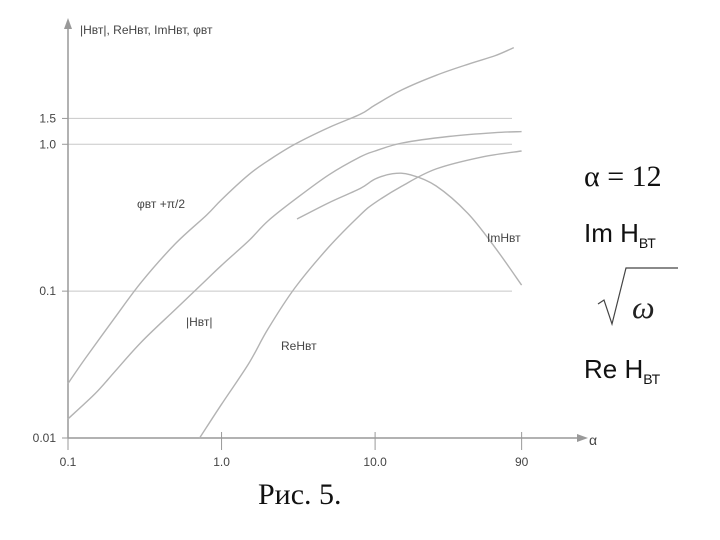 This screenshot has width=720, height=540. I want to click on x-axis-title: α, so click(593, 440).